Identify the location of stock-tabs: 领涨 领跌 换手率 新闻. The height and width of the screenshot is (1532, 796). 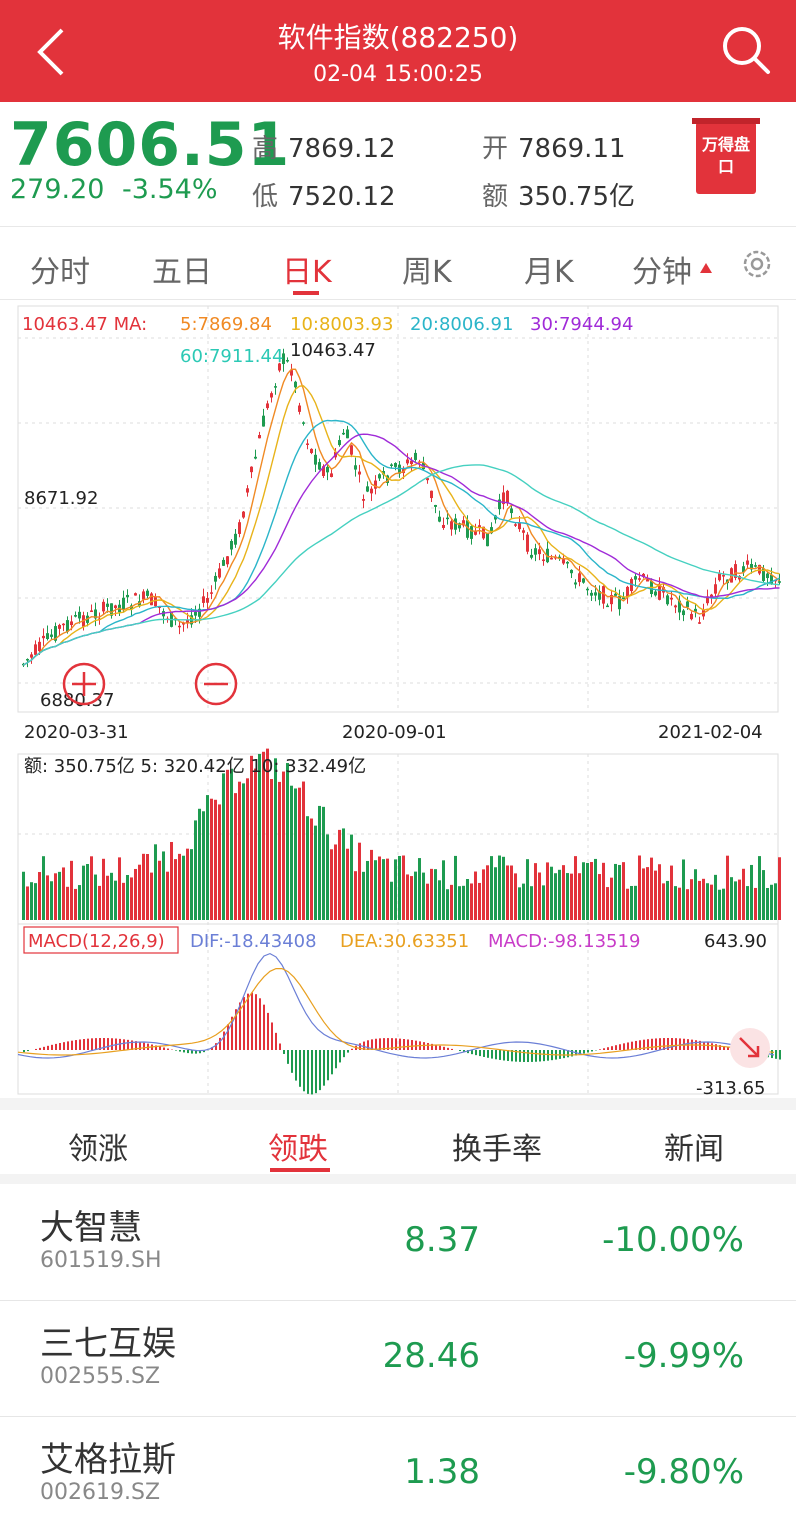
(398, 1142).